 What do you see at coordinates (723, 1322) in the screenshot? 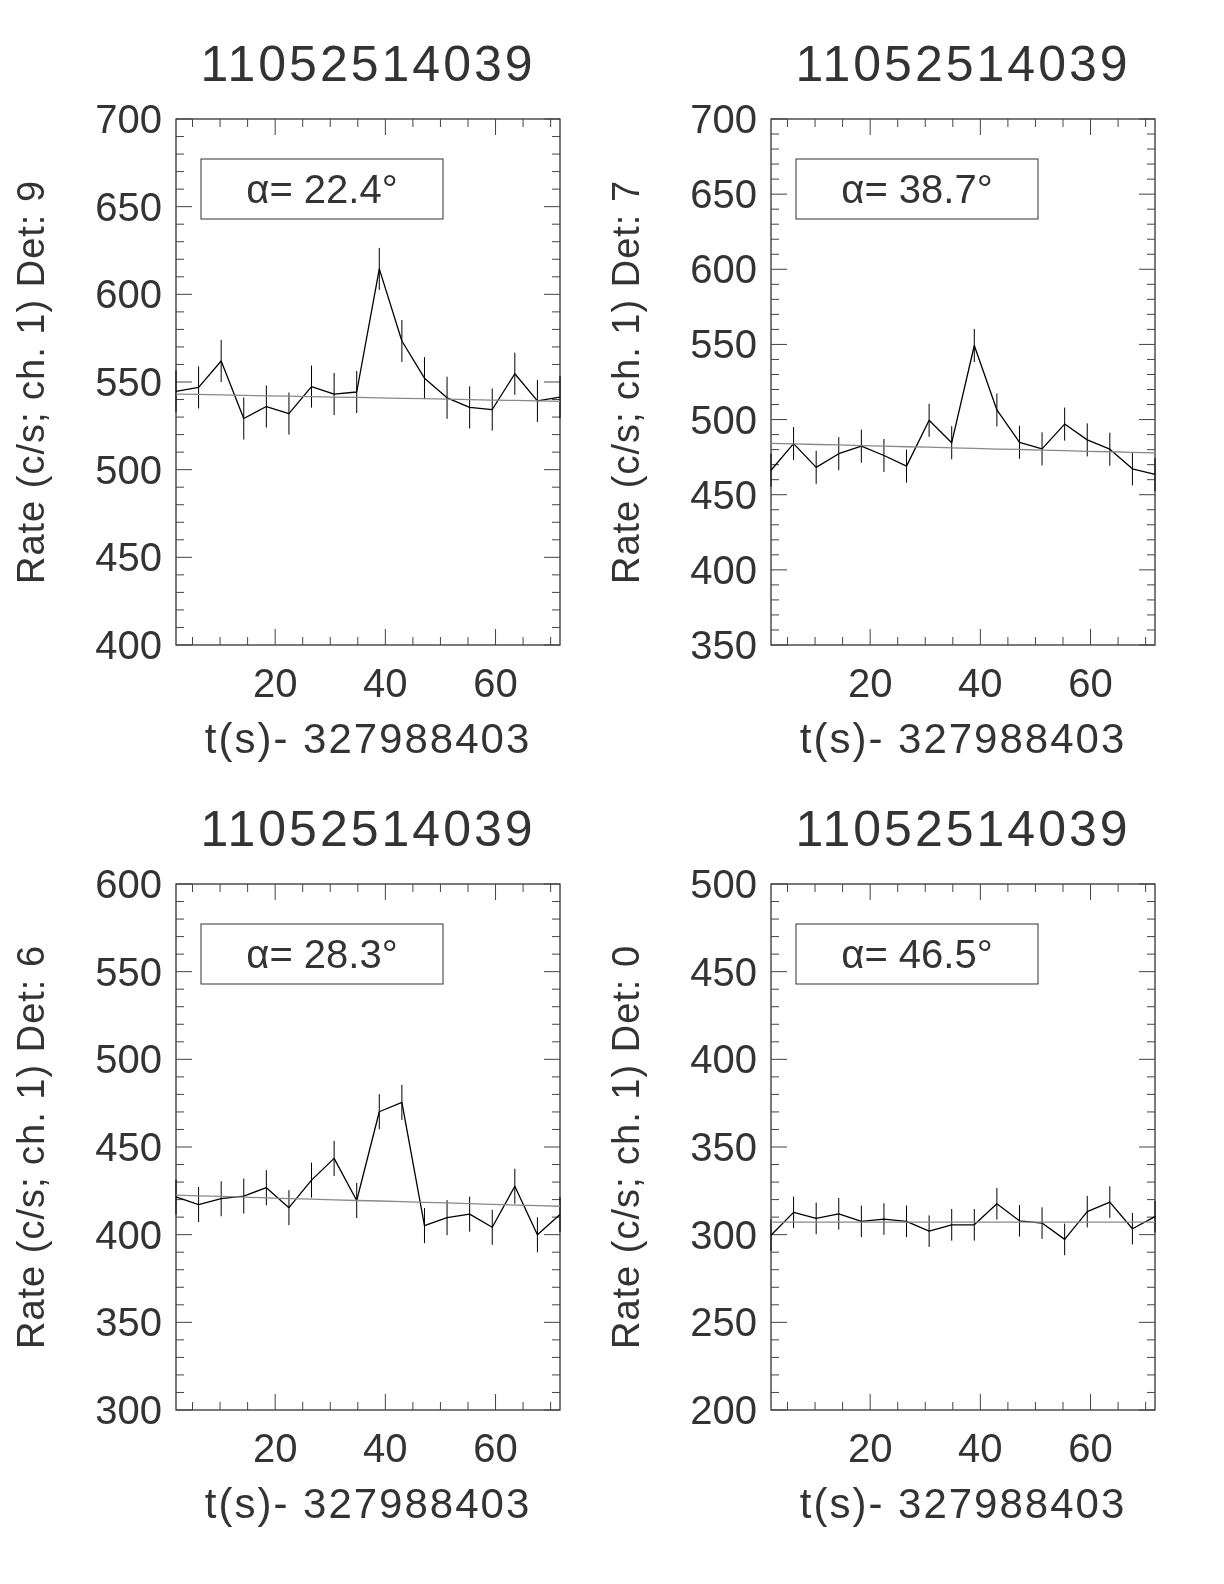
I see `y-tick-label: 250` at bounding box center [723, 1322].